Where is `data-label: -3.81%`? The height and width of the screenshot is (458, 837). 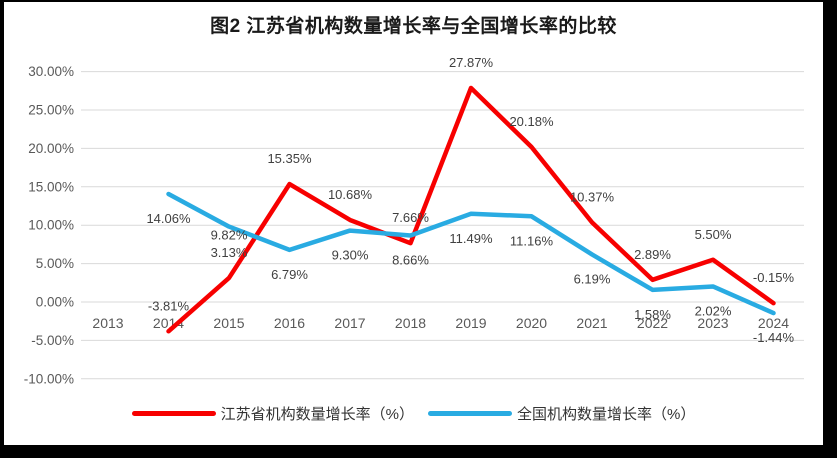 data-label: -3.81% is located at coordinates (169, 305).